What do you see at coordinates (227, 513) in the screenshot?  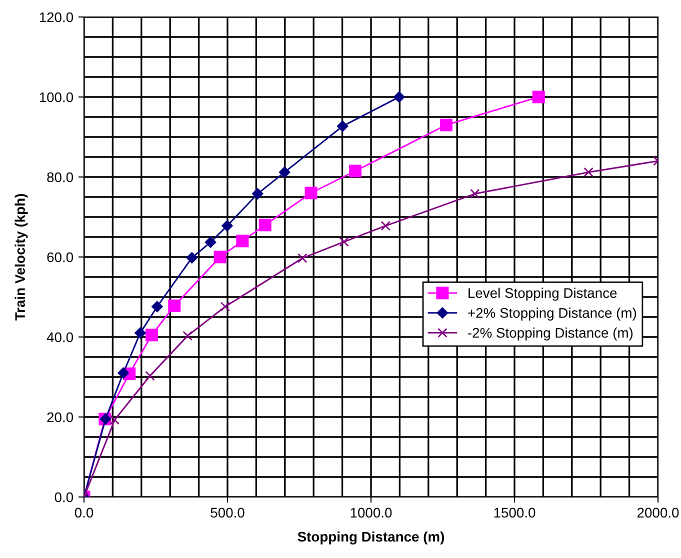 I see `x-tick-label: 500.0` at bounding box center [227, 513].